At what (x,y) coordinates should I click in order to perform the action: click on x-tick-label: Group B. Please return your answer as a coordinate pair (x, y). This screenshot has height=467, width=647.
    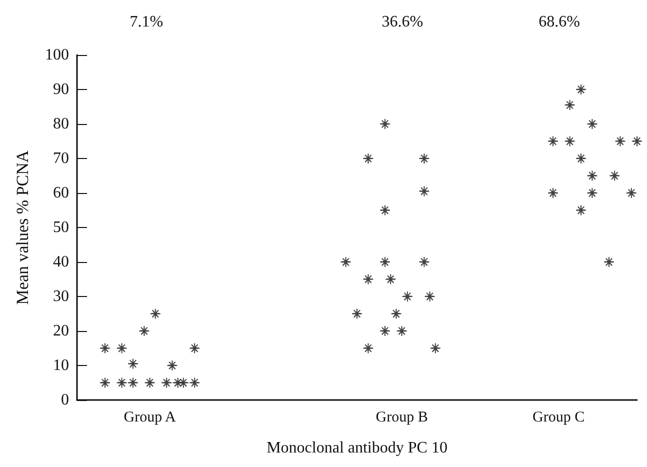
    Looking at the image, I should click on (402, 418).